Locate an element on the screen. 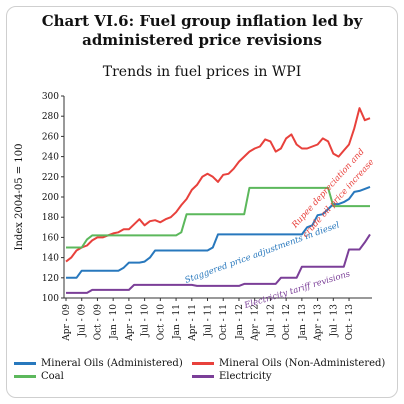 Image resolution: width=404 pixels, height=404 pixels. x-tick-label: Jul - 09 is located at coordinates (83, 321).